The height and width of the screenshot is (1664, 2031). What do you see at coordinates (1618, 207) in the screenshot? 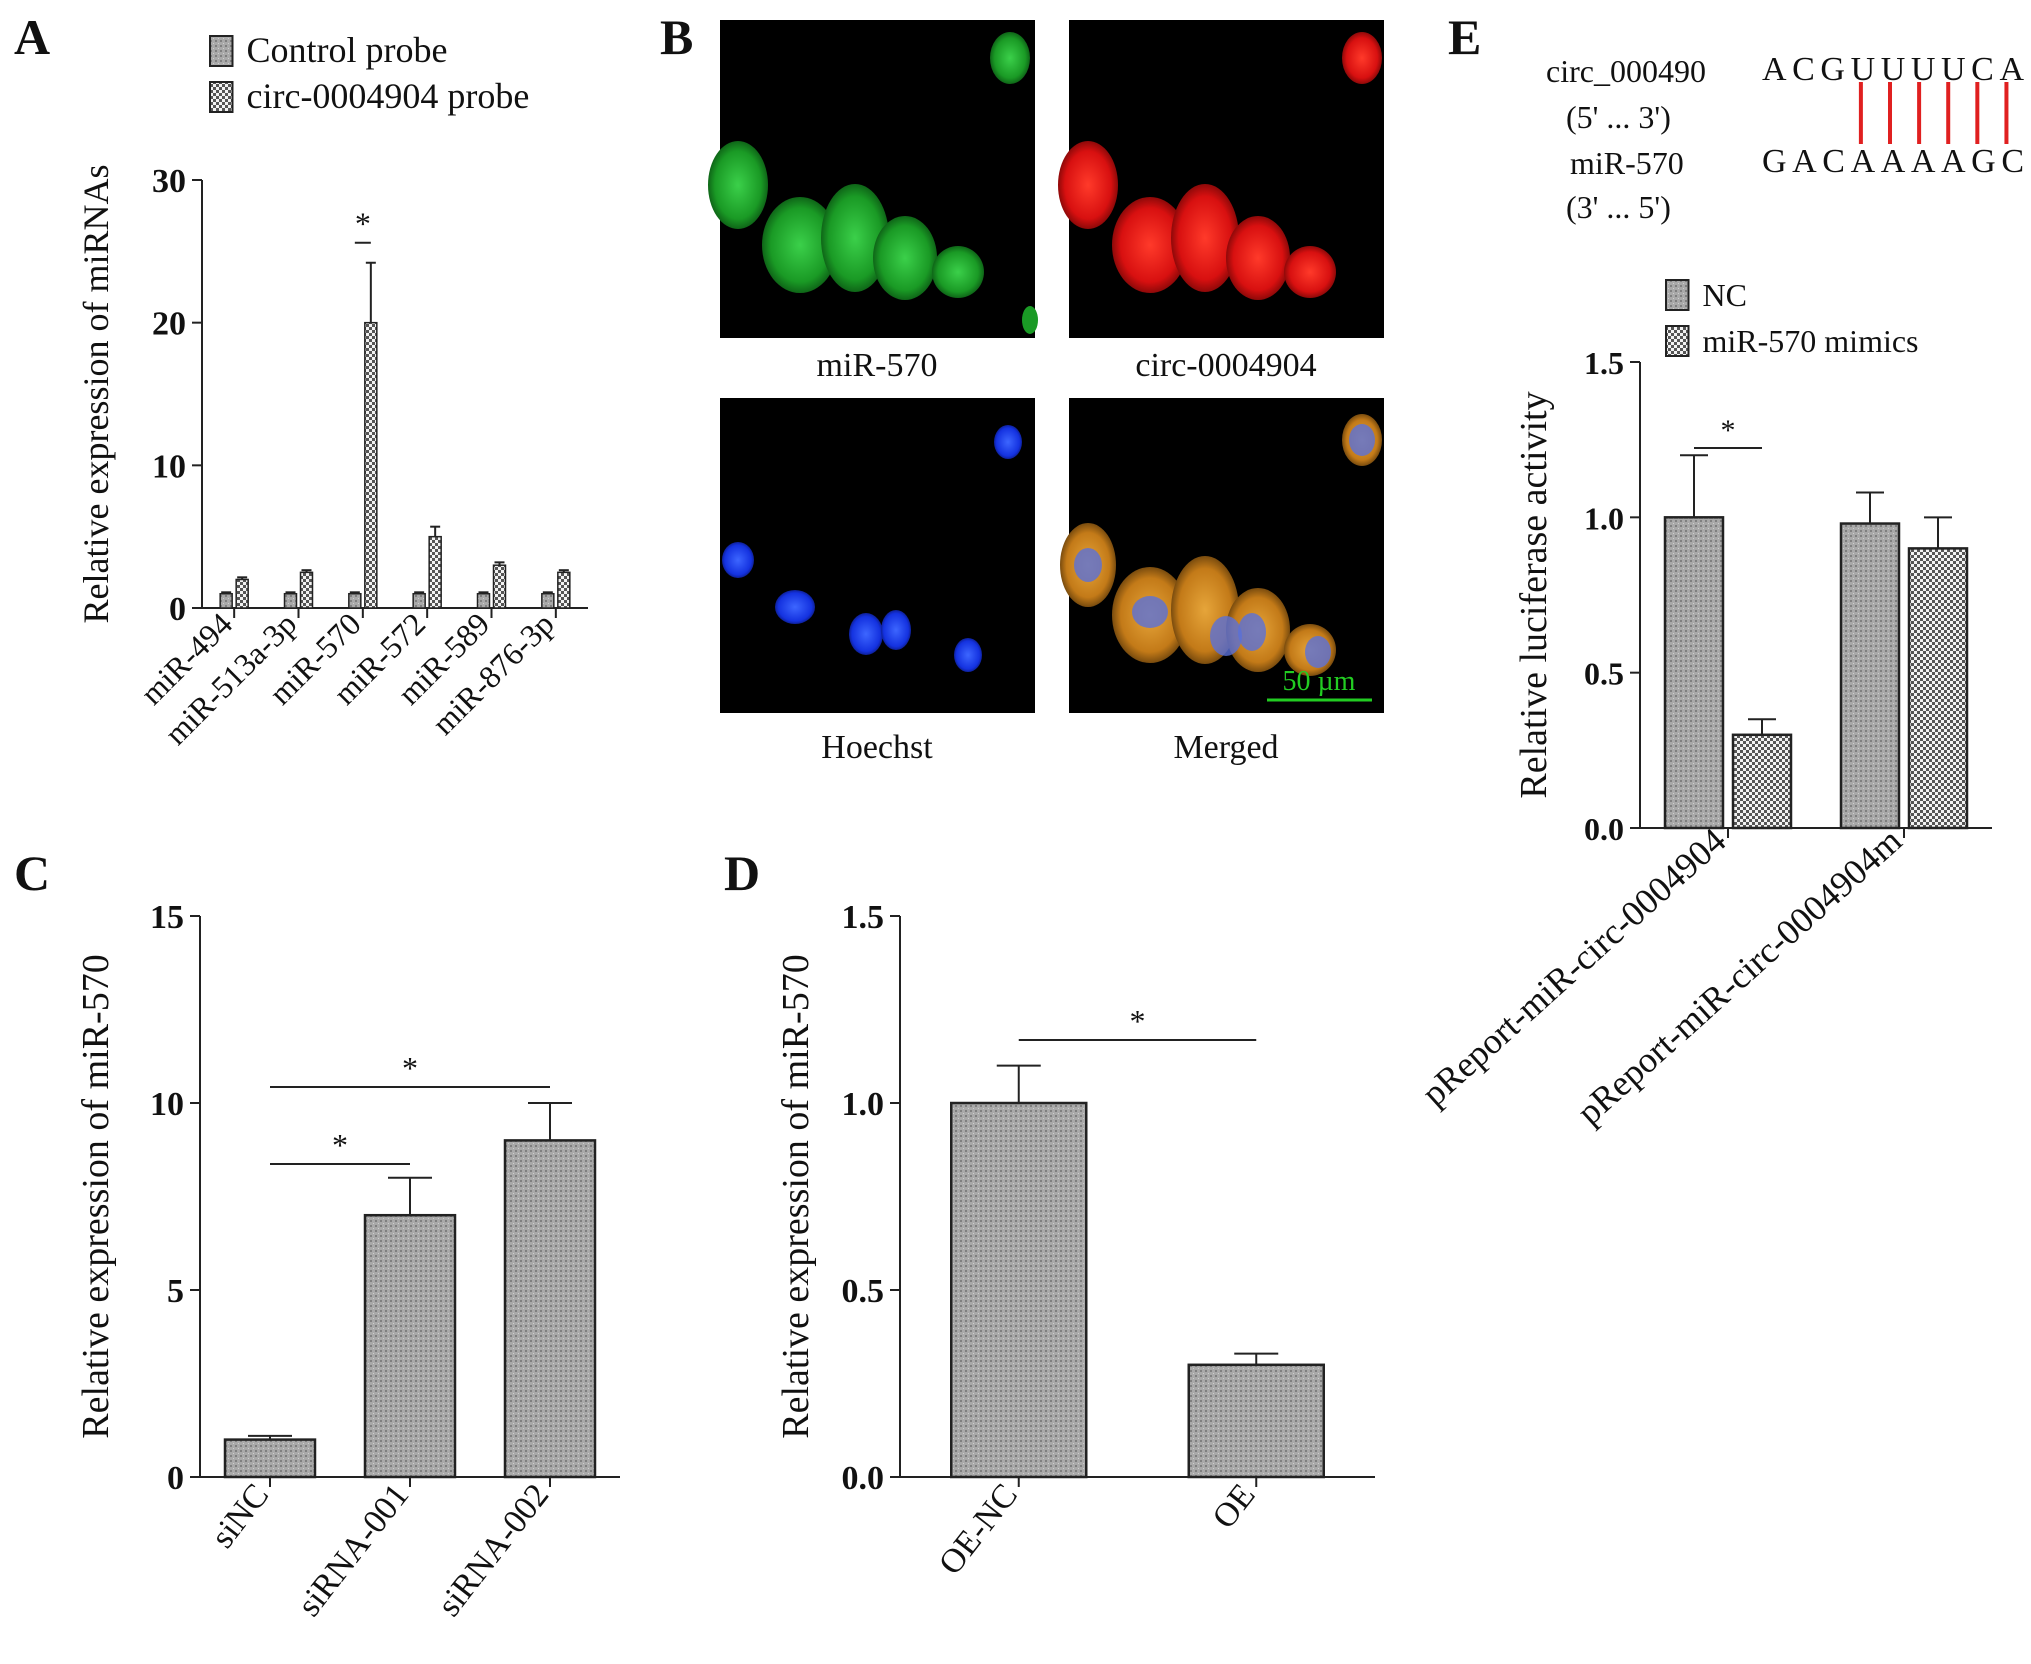
I see `mir-direction: (3' ... 5')` at bounding box center [1618, 207].